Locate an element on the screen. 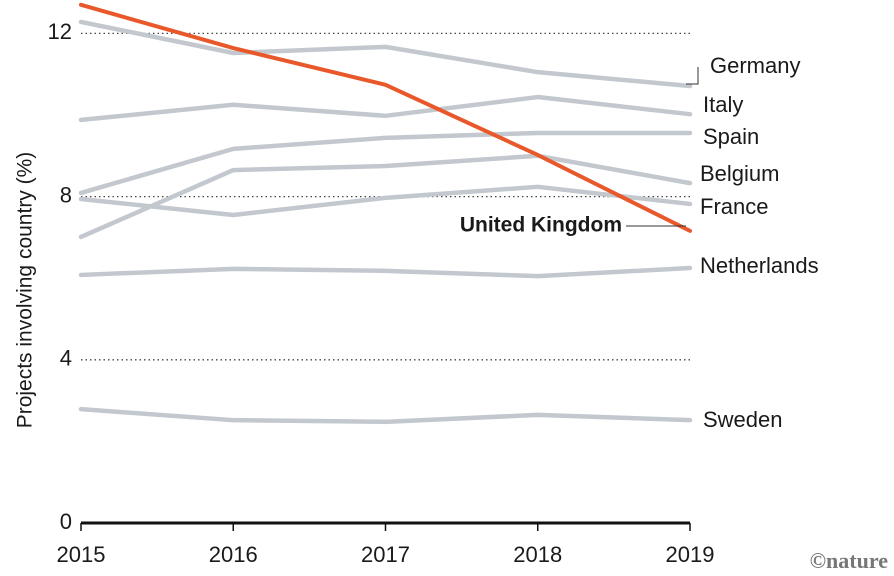  series-label: Sweden is located at coordinates (743, 419).